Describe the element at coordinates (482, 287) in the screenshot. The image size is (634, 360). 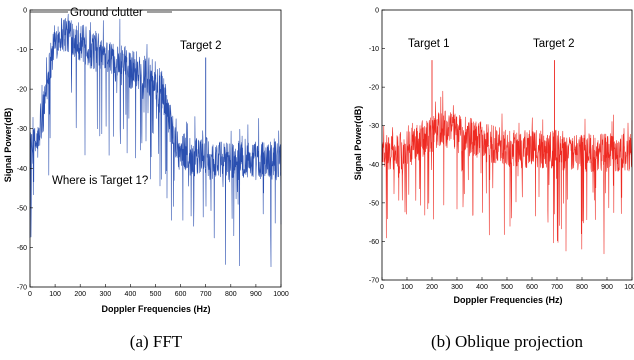
I see `panel-b-x-tick-400: 400` at that location.